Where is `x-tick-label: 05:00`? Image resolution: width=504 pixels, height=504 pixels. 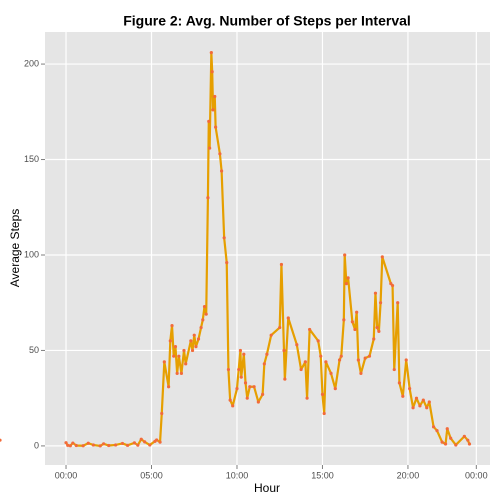
x-tick-label: 05:00 is located at coordinates (151, 475).